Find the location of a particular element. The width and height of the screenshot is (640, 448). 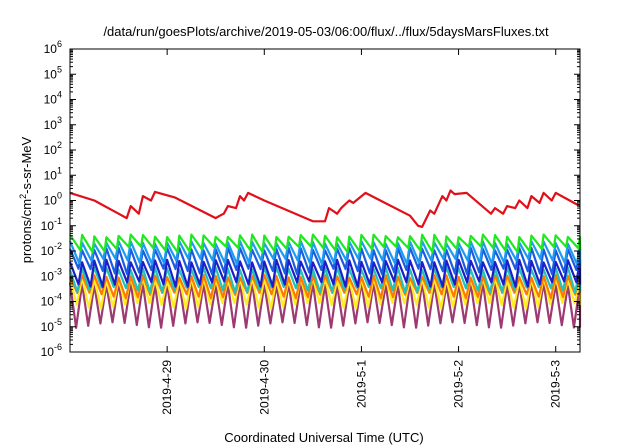

y-tick-exponent: 5 is located at coordinates (59, 69).